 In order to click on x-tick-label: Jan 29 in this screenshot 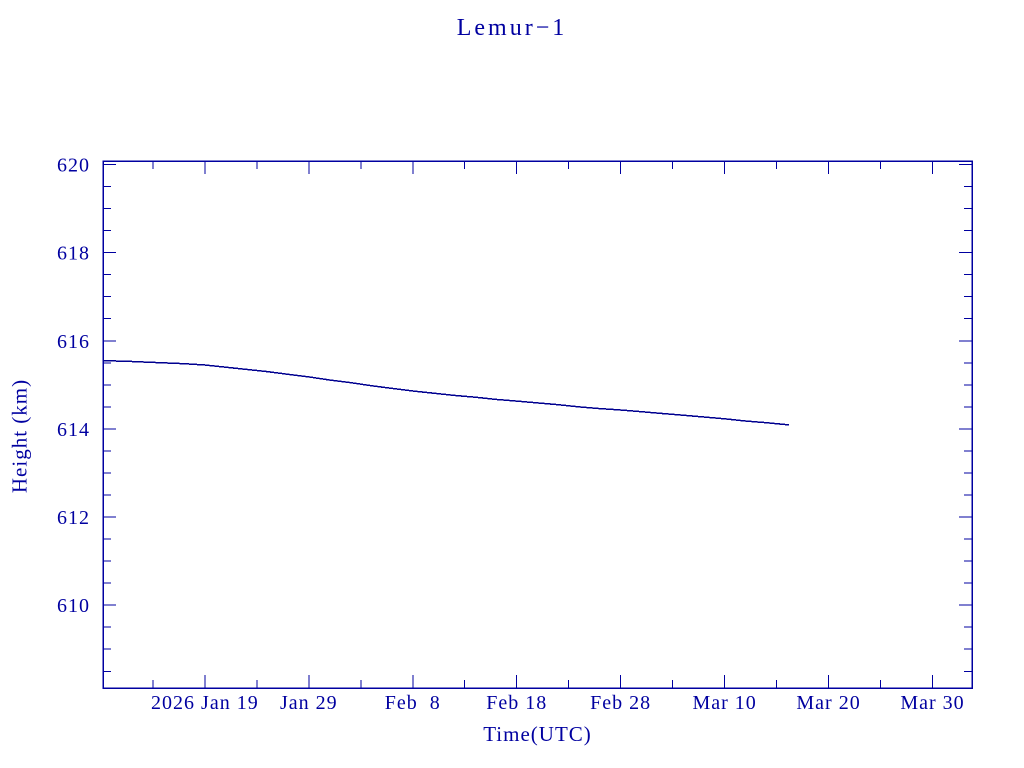, I will do `click(309, 703)`.